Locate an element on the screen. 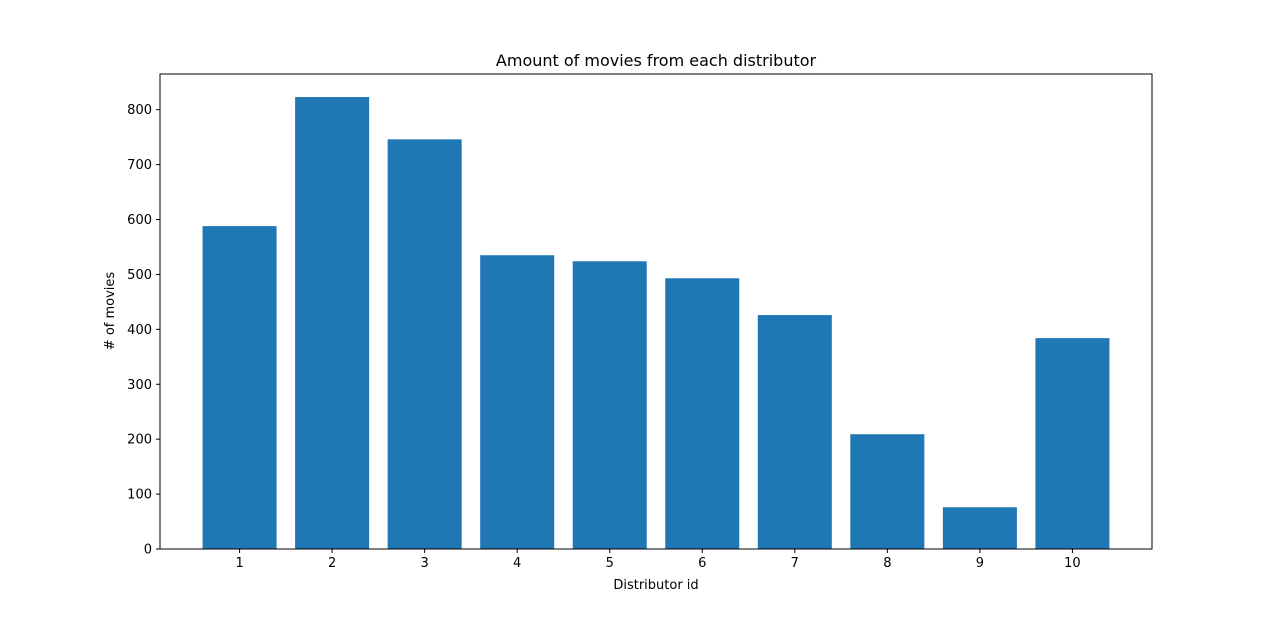 This screenshot has height=617, width=1280. y-tick-label-0: 0 is located at coordinates (148, 550).